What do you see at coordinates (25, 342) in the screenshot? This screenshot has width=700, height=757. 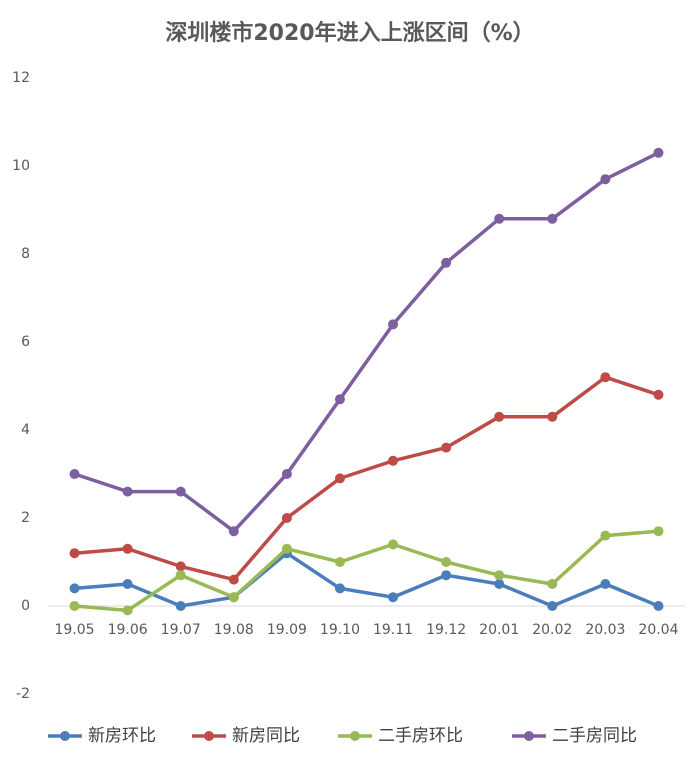 I see `y-tick-label: 6` at bounding box center [25, 342].